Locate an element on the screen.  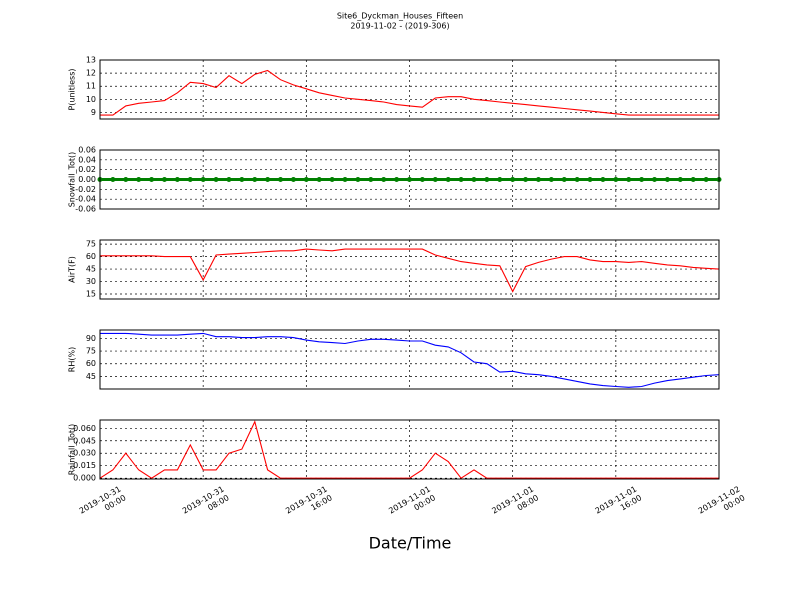
y-tick-label: 0.045 is located at coordinates (84, 440).